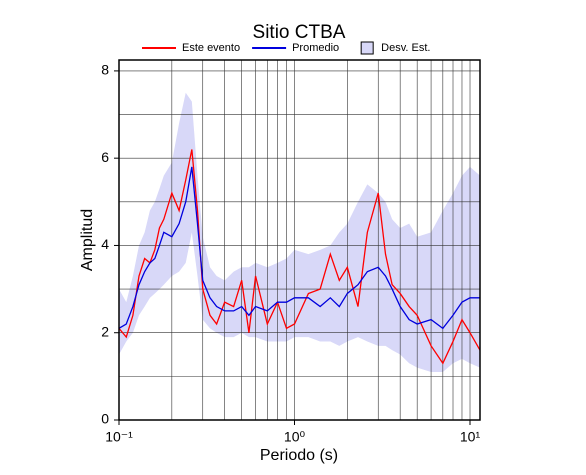  I want to click on x-tick-label: 10¹, so click(470, 437).